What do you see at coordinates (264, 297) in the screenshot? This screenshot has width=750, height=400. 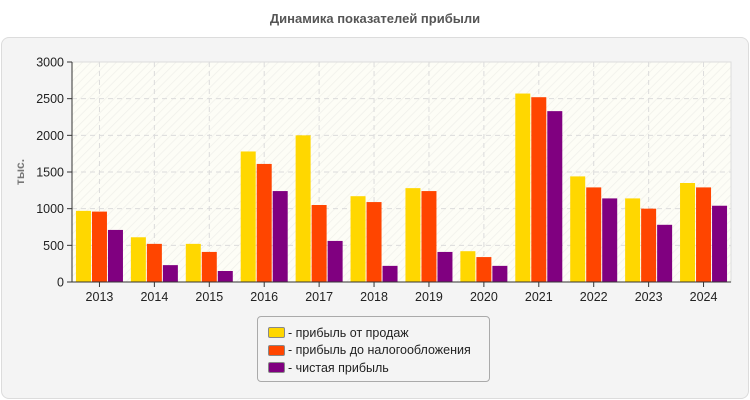 I see `x-tick-label: 2016` at bounding box center [264, 297].